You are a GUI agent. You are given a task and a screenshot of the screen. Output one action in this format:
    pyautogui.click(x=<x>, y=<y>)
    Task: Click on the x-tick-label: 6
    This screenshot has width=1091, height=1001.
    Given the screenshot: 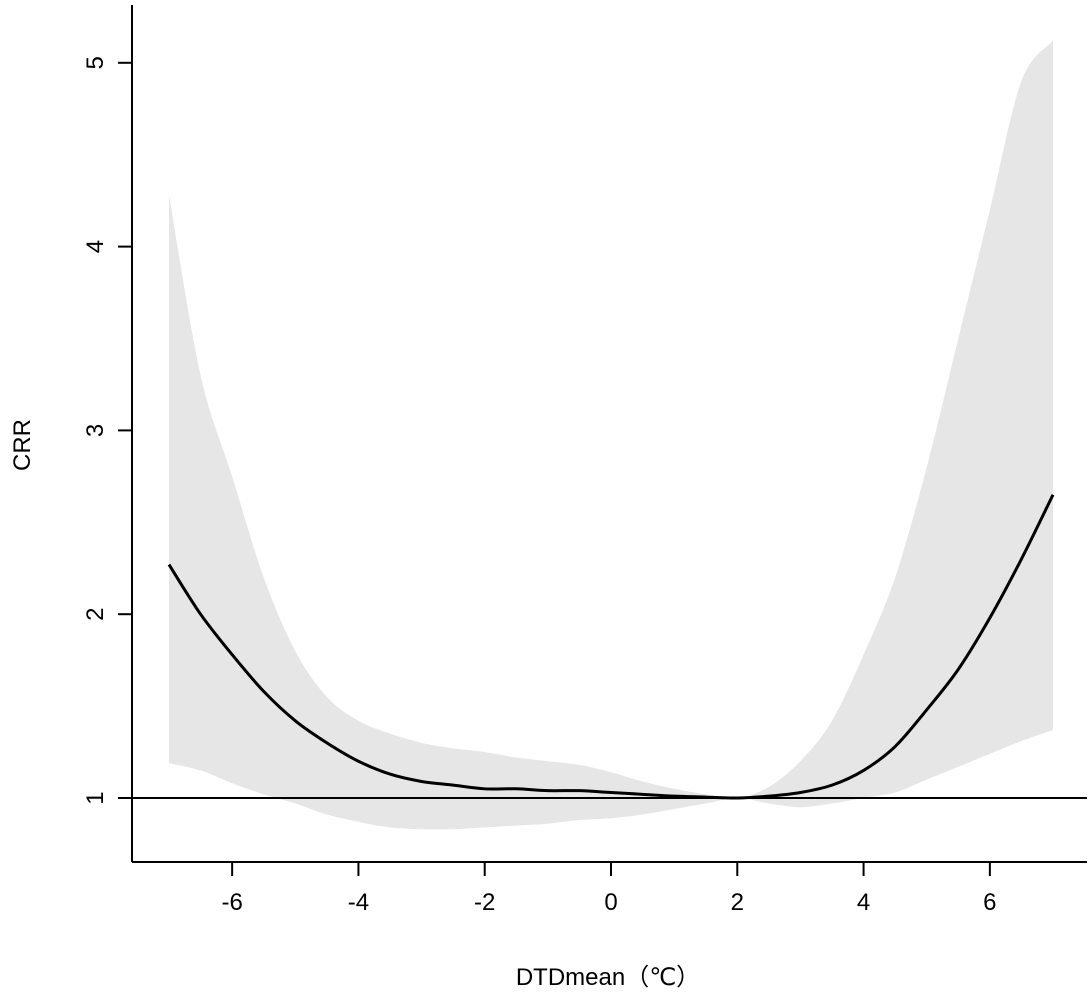 What is the action you would take?
    pyautogui.click(x=989, y=902)
    